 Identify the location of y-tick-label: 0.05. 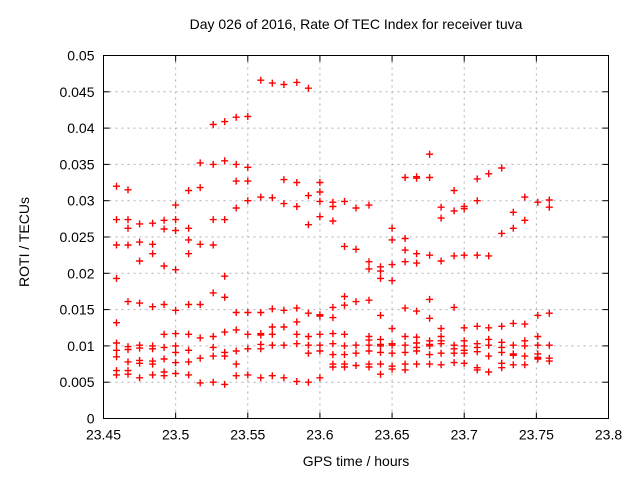
(80, 56).